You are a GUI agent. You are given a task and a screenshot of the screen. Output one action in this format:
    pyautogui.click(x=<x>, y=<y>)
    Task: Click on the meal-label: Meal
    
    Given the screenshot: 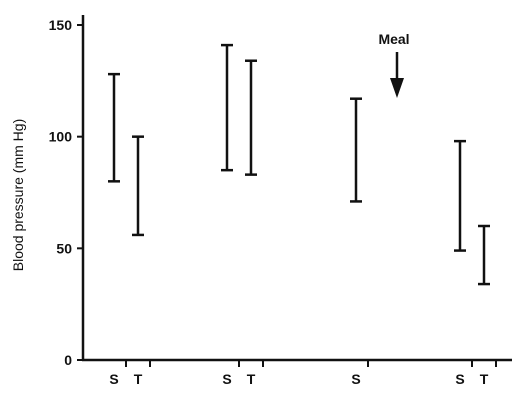 What is the action you would take?
    pyautogui.click(x=393, y=39)
    